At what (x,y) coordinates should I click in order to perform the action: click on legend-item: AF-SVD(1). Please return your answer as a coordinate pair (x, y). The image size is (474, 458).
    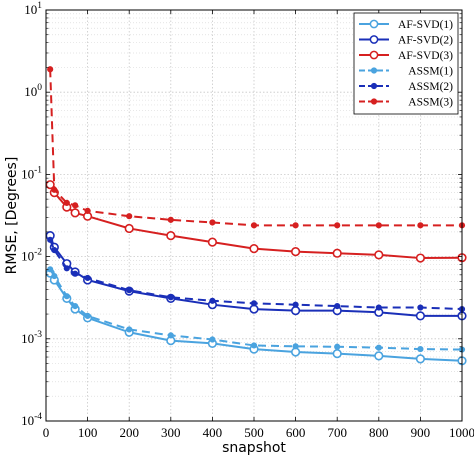
    Looking at the image, I should click on (406, 25).